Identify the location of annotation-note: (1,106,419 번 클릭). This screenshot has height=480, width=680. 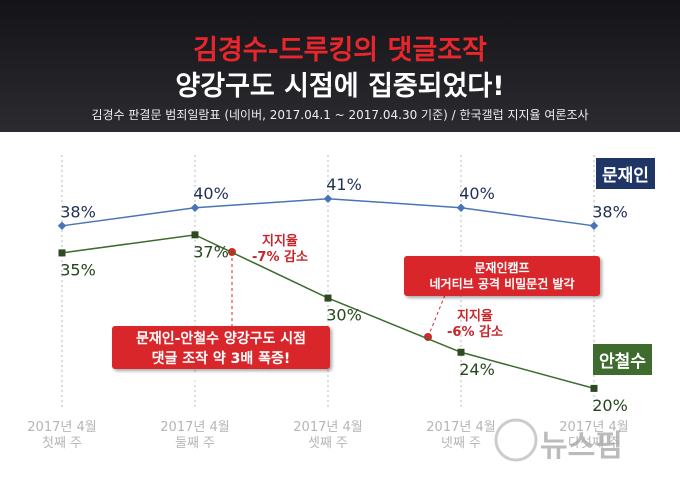
(220, 378).